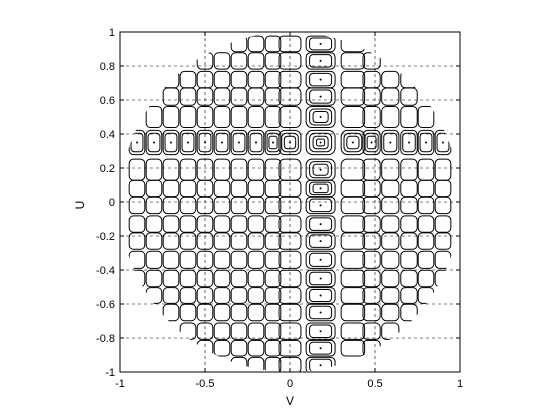  I want to click on y-tick-labels: 1 0.8 0.6 0.4 0.2 0 -0.2 -0.4 -0.6 -0.8 -1, so click(105, 203).